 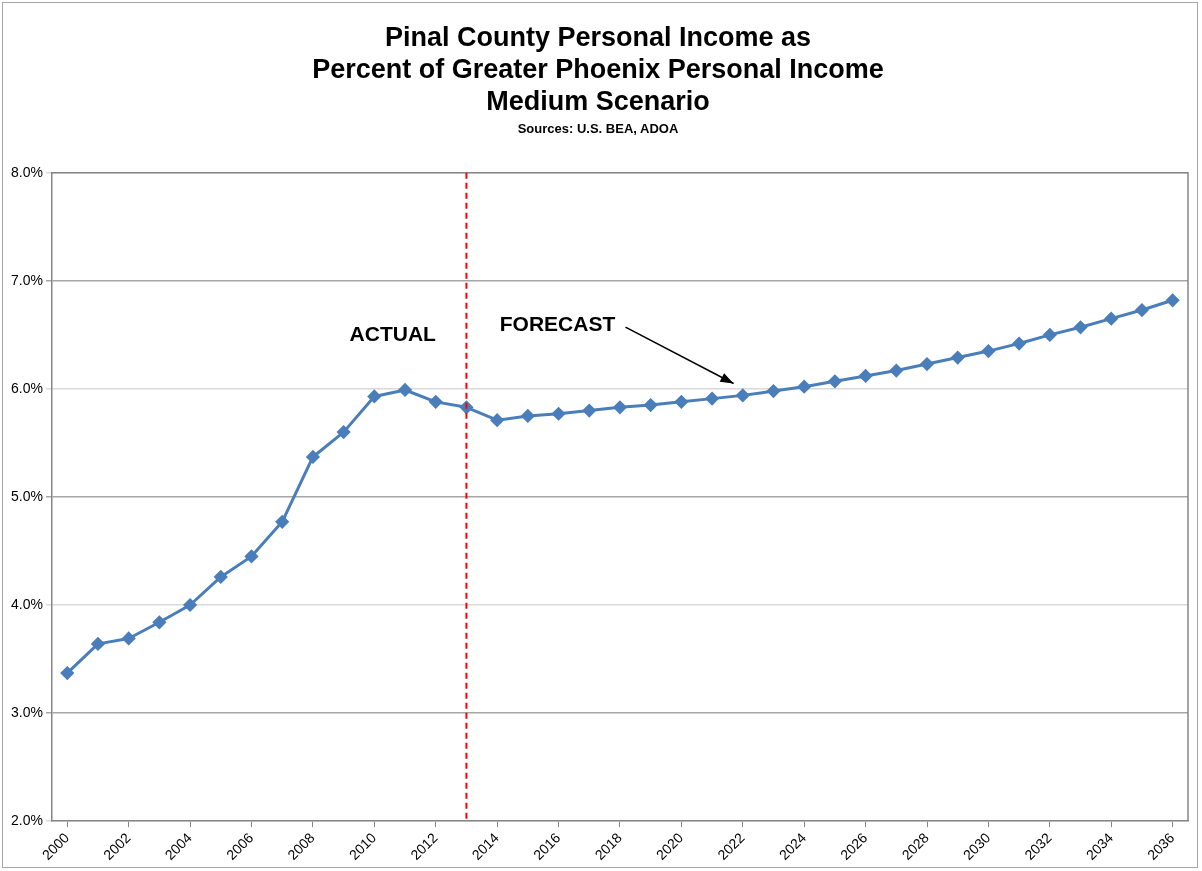 What do you see at coordinates (598, 69) in the screenshot?
I see `chart-title: Pinal County Personal Income as Percent of Greater Phoenix Personal Income Medium Scenario` at bounding box center [598, 69].